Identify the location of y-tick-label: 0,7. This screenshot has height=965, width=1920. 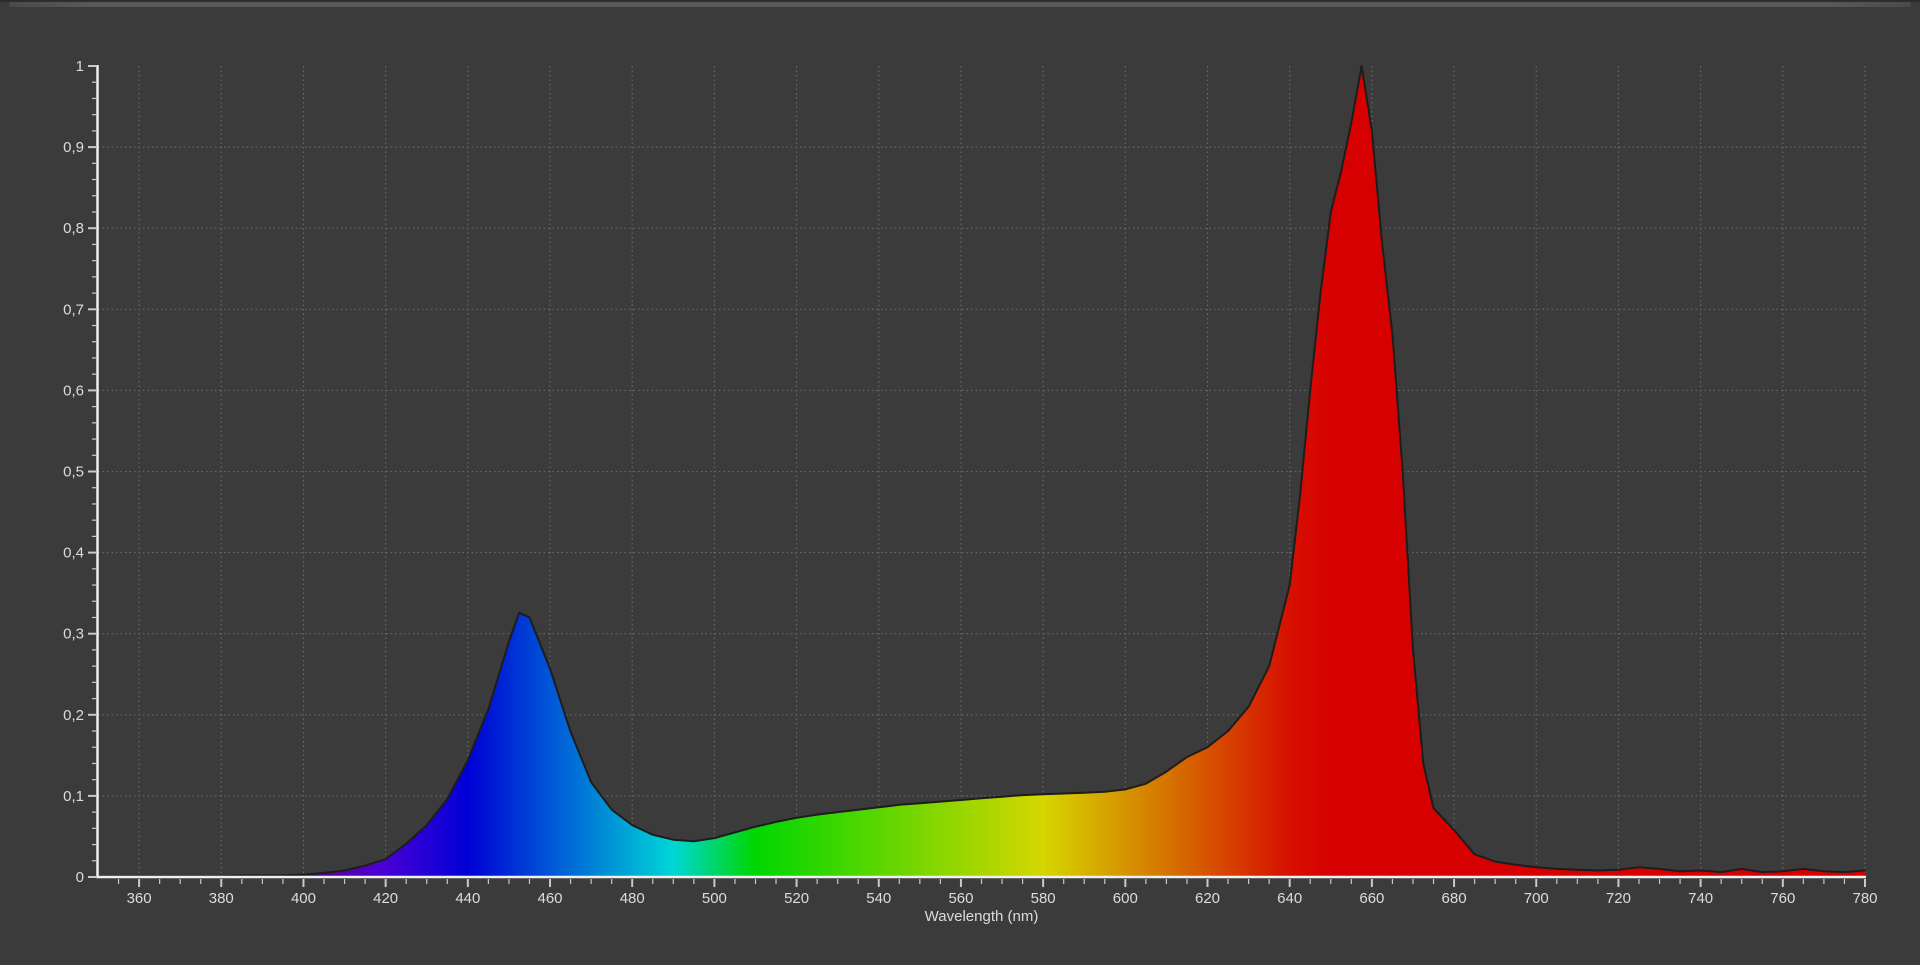
(73, 309).